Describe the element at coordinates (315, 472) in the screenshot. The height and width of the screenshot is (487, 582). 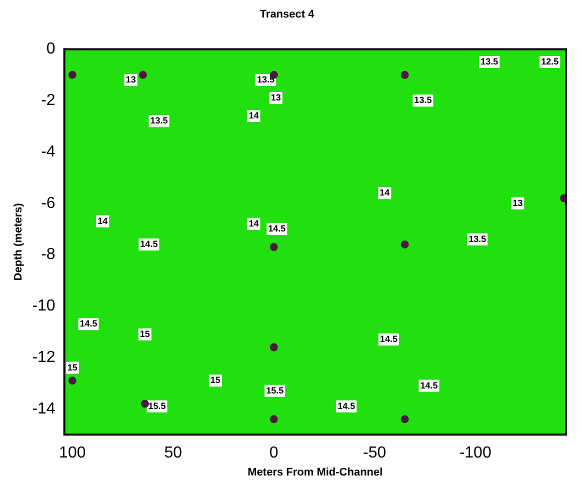
I see `x-axis-title: Meters From Mid-Channel` at that location.